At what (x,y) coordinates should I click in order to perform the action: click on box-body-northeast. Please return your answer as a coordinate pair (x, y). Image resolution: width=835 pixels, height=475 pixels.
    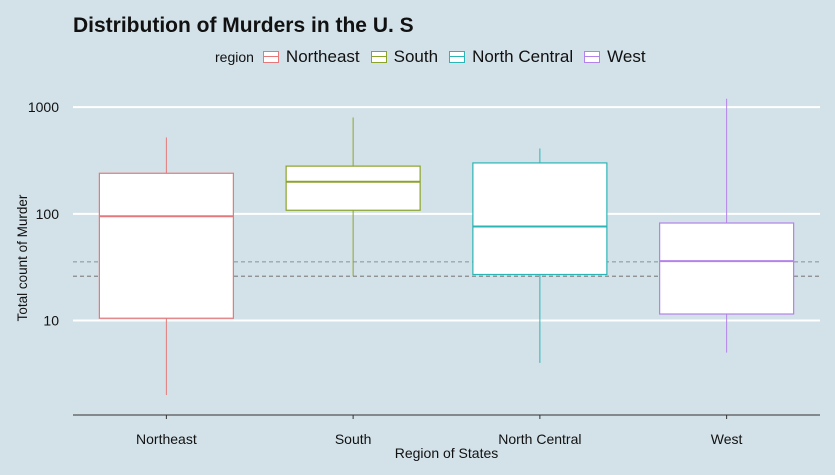
    Looking at the image, I should click on (166, 245).